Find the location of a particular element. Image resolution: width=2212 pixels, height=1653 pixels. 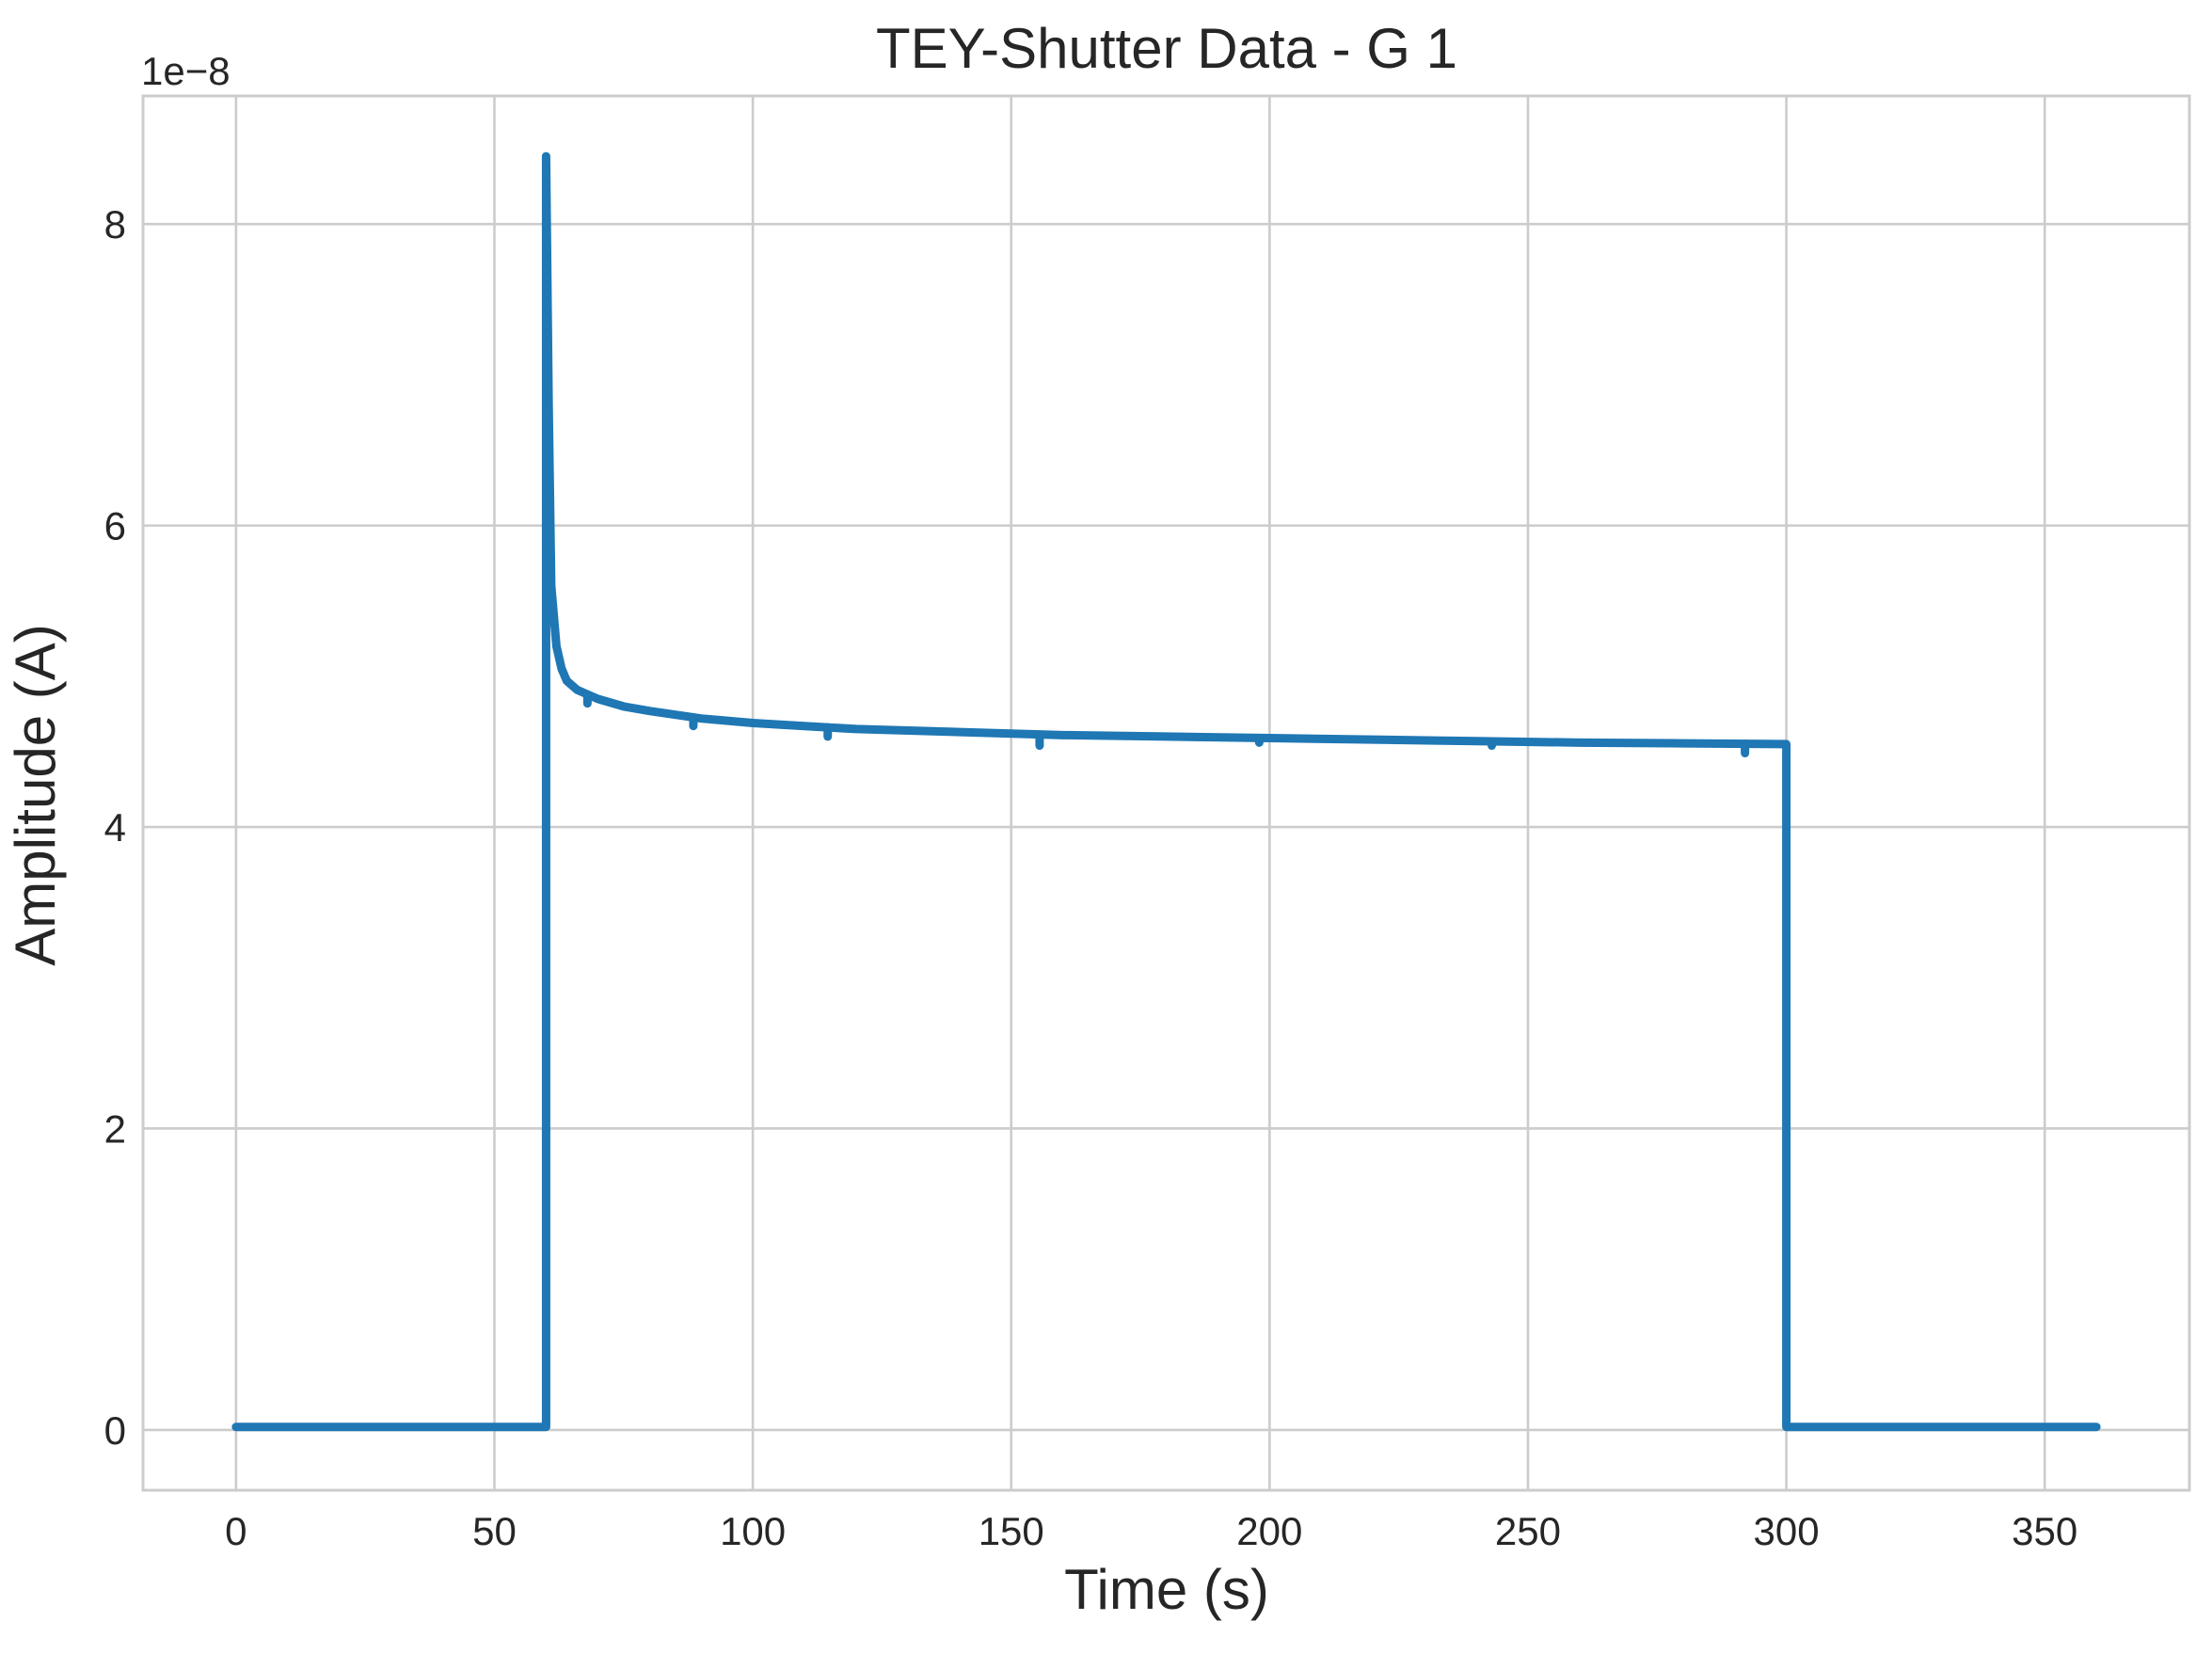

x-axis-label: Time (s) is located at coordinates (1166, 1589).